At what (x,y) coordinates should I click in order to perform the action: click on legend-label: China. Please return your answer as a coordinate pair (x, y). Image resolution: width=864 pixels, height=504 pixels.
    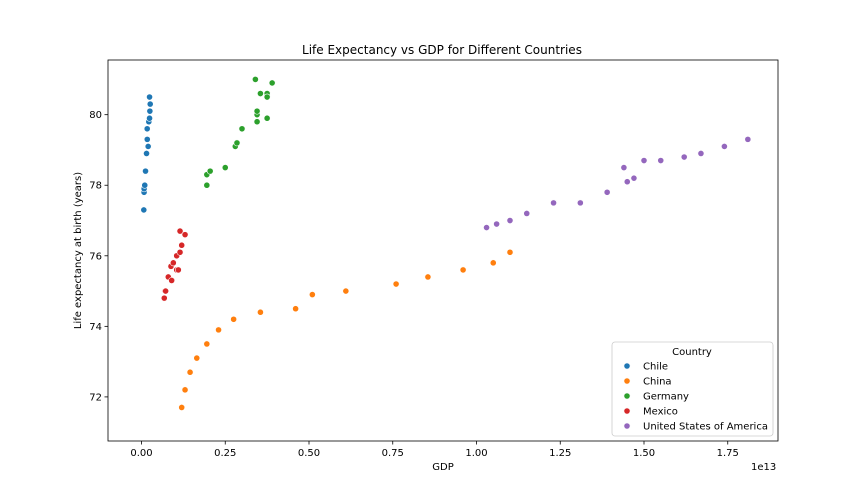
    Looking at the image, I should click on (657, 382).